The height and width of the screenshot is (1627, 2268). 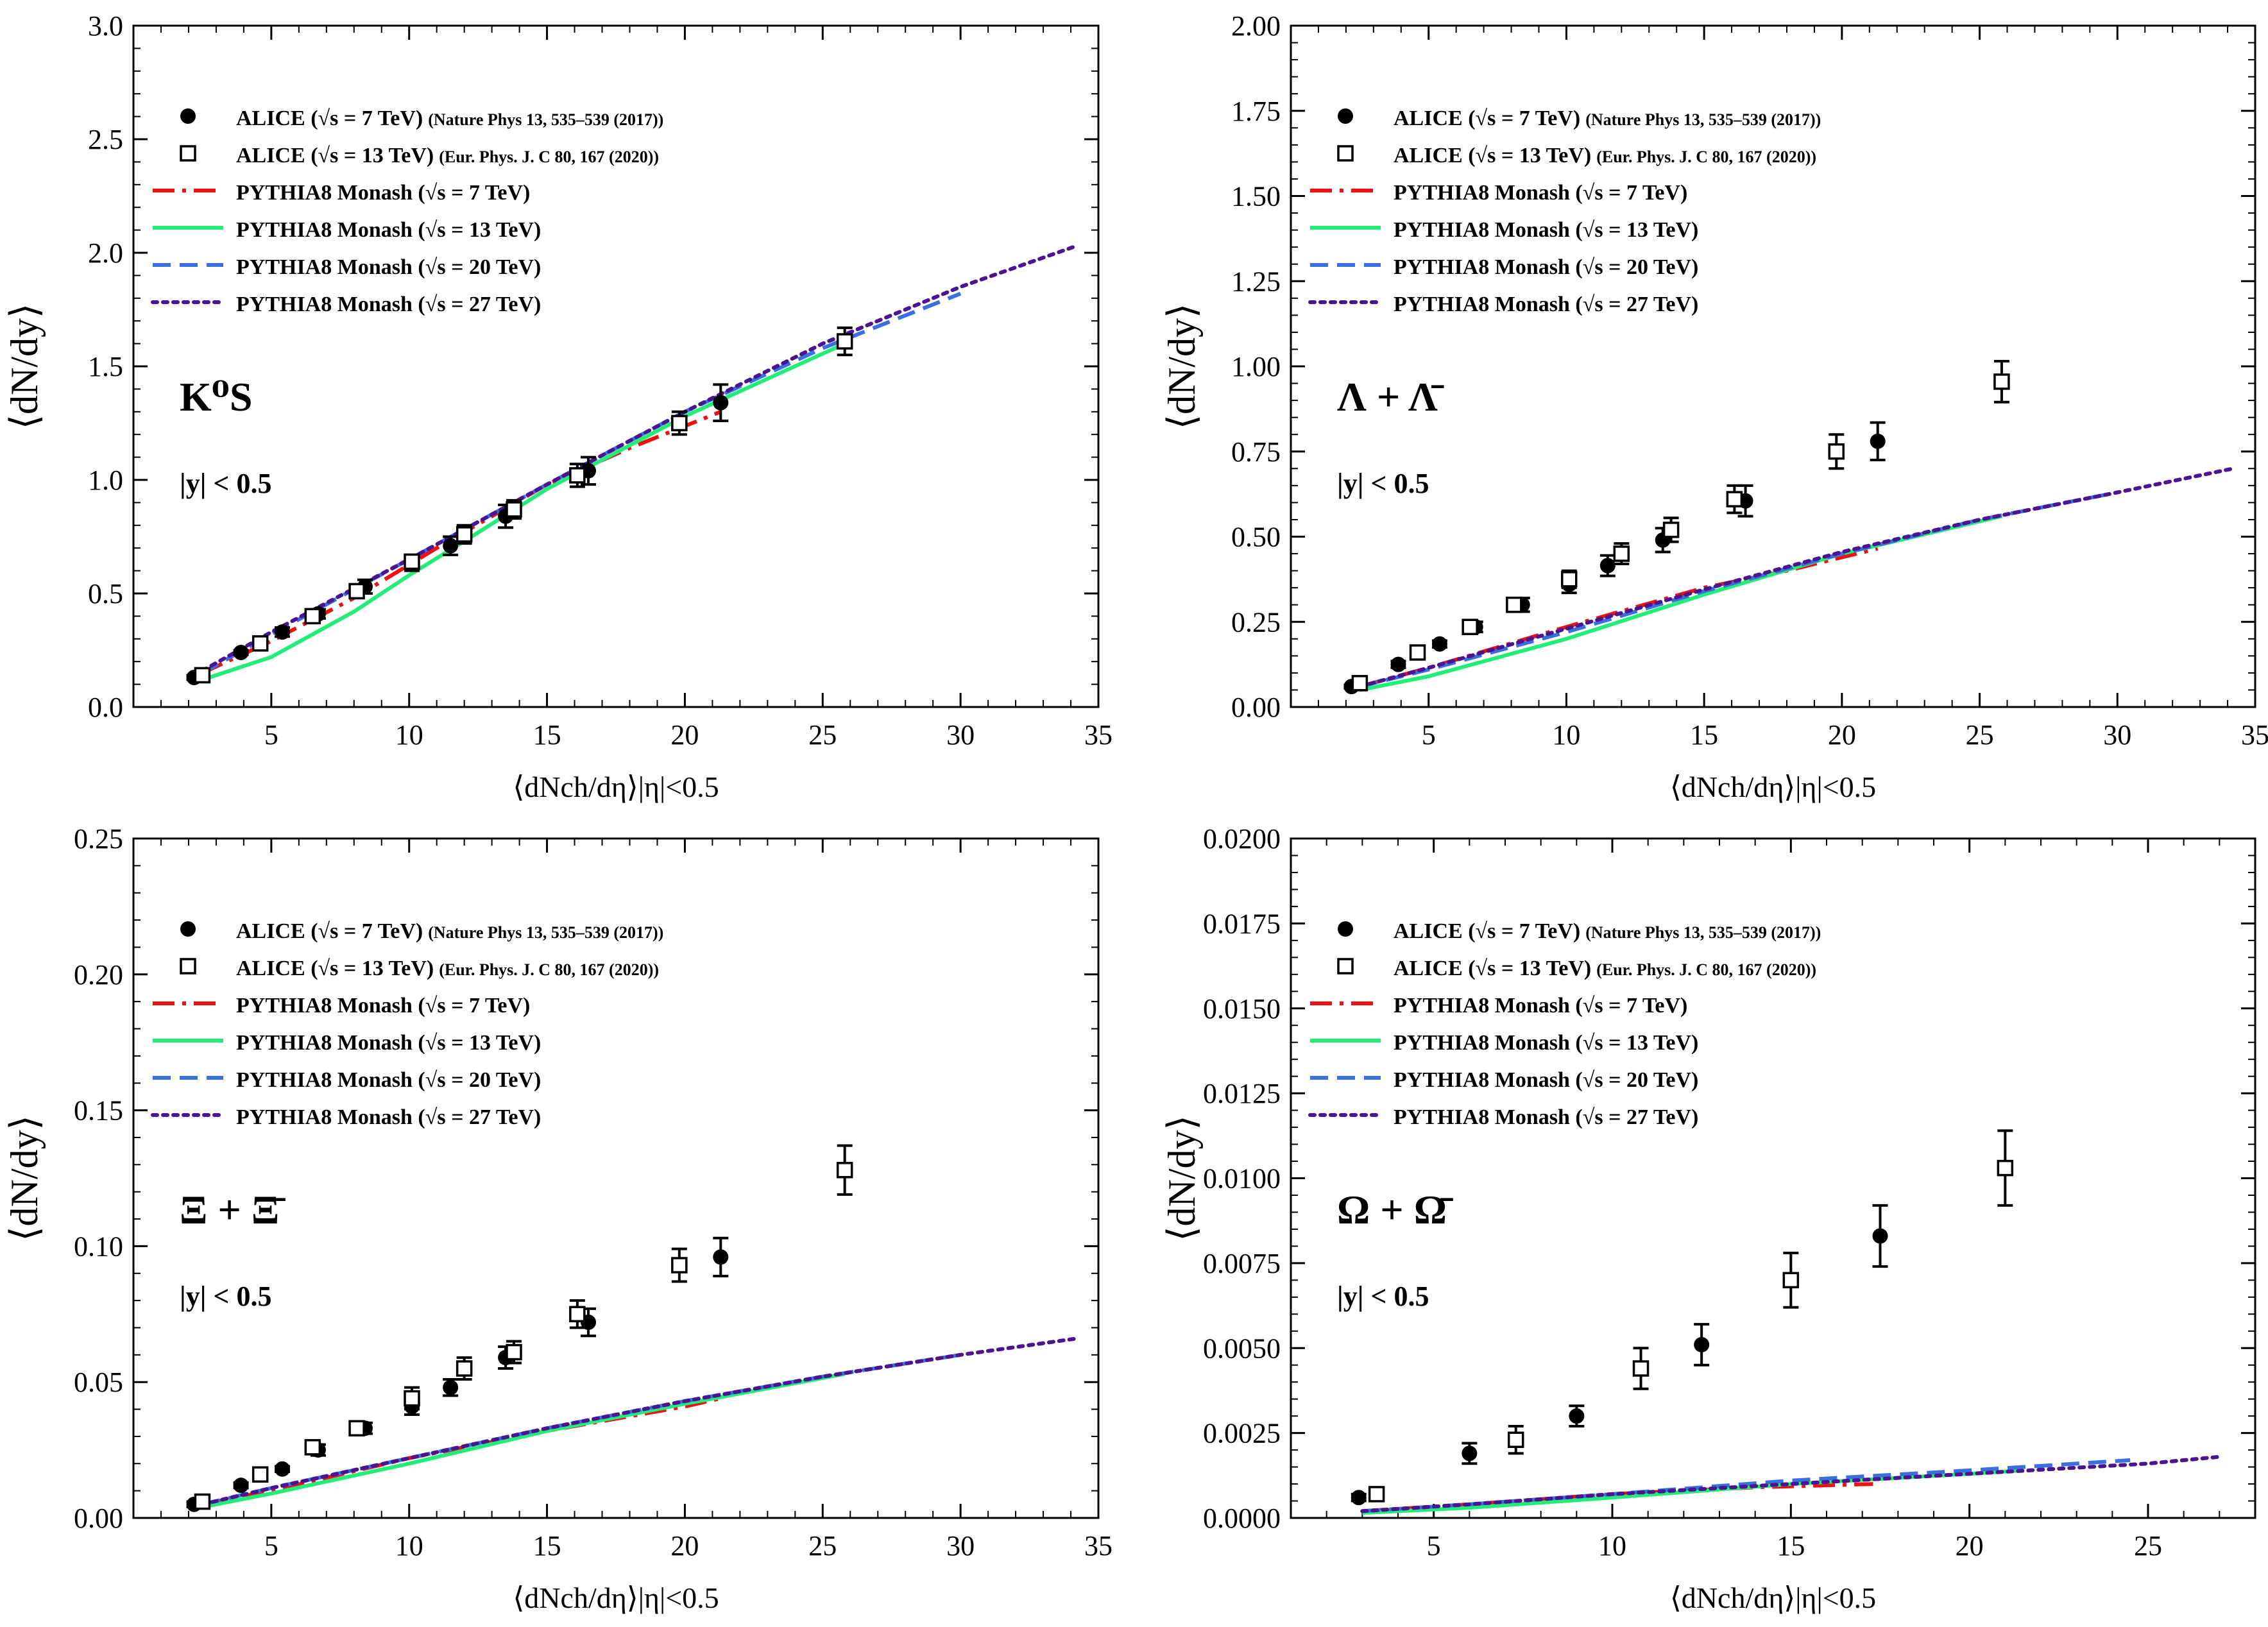 What do you see at coordinates (1256, 26) in the screenshot?
I see `y-tick-label: 2.00` at bounding box center [1256, 26].